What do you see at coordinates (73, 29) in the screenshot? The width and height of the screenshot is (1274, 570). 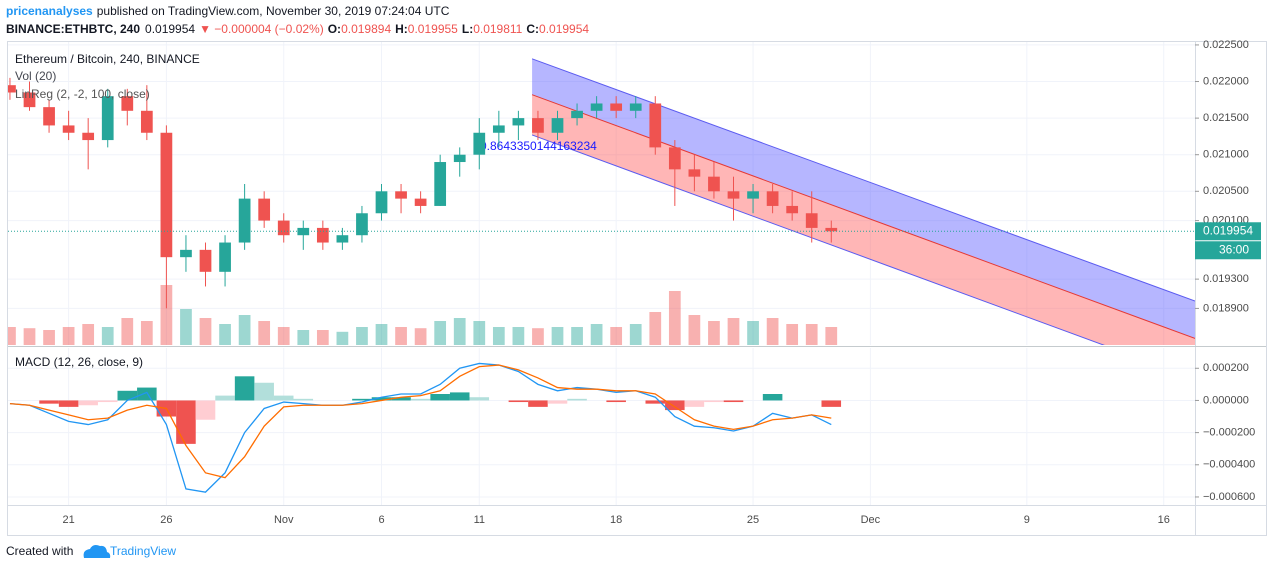 I see `symbol: BINANCE:ETHBTC, 240` at bounding box center [73, 29].